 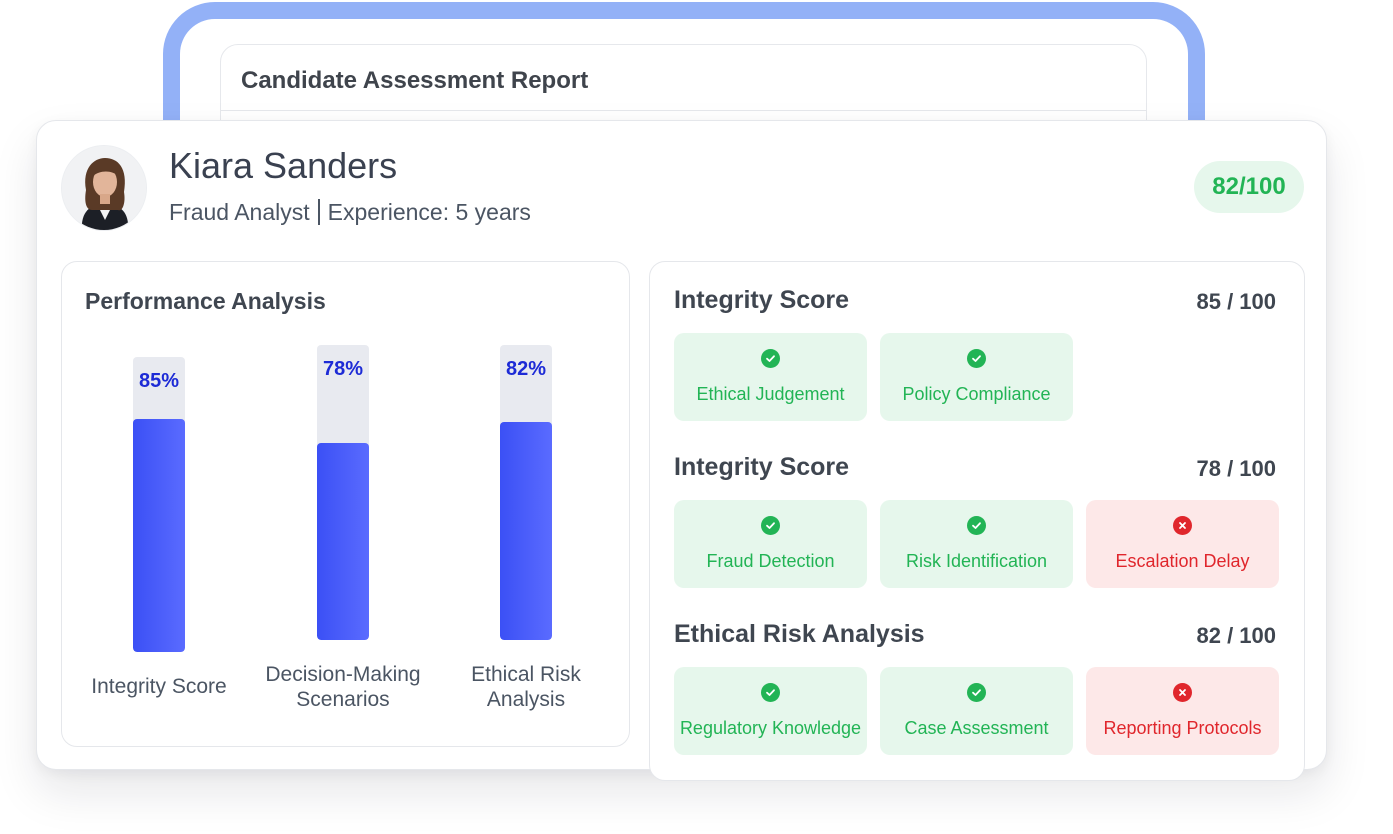 I want to click on tag-label: Case Assessment, so click(x=976, y=728).